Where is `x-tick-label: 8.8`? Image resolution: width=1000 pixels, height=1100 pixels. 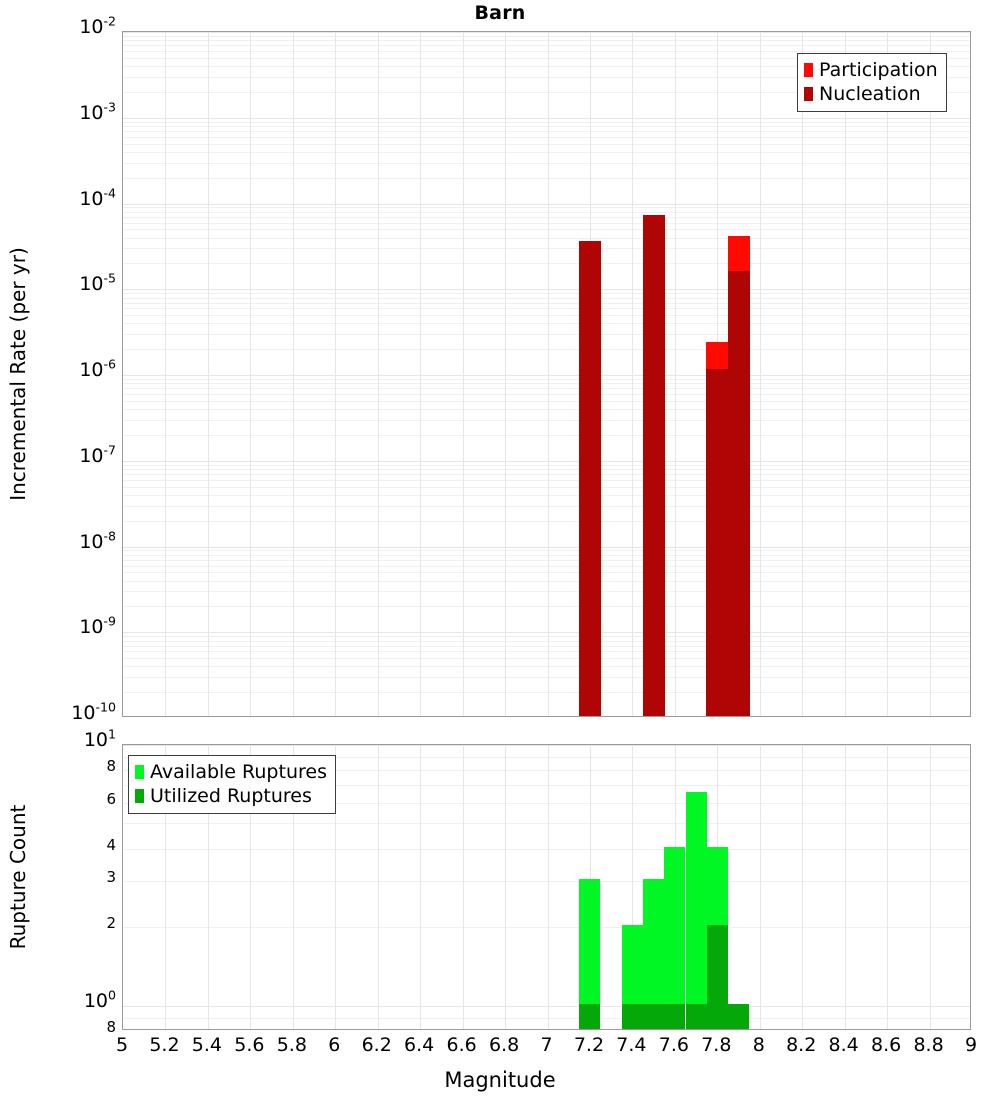
x-tick-label: 8.8 is located at coordinates (928, 1045).